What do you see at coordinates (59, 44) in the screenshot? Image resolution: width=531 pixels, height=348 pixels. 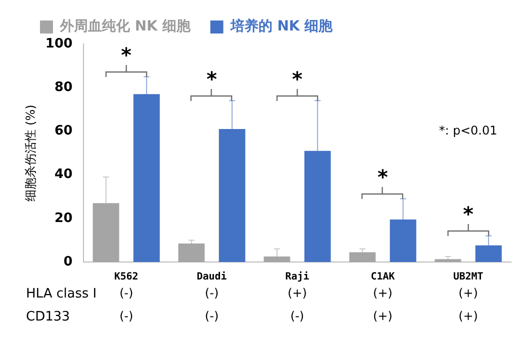 I see `y-tick-label: 100` at bounding box center [59, 44].